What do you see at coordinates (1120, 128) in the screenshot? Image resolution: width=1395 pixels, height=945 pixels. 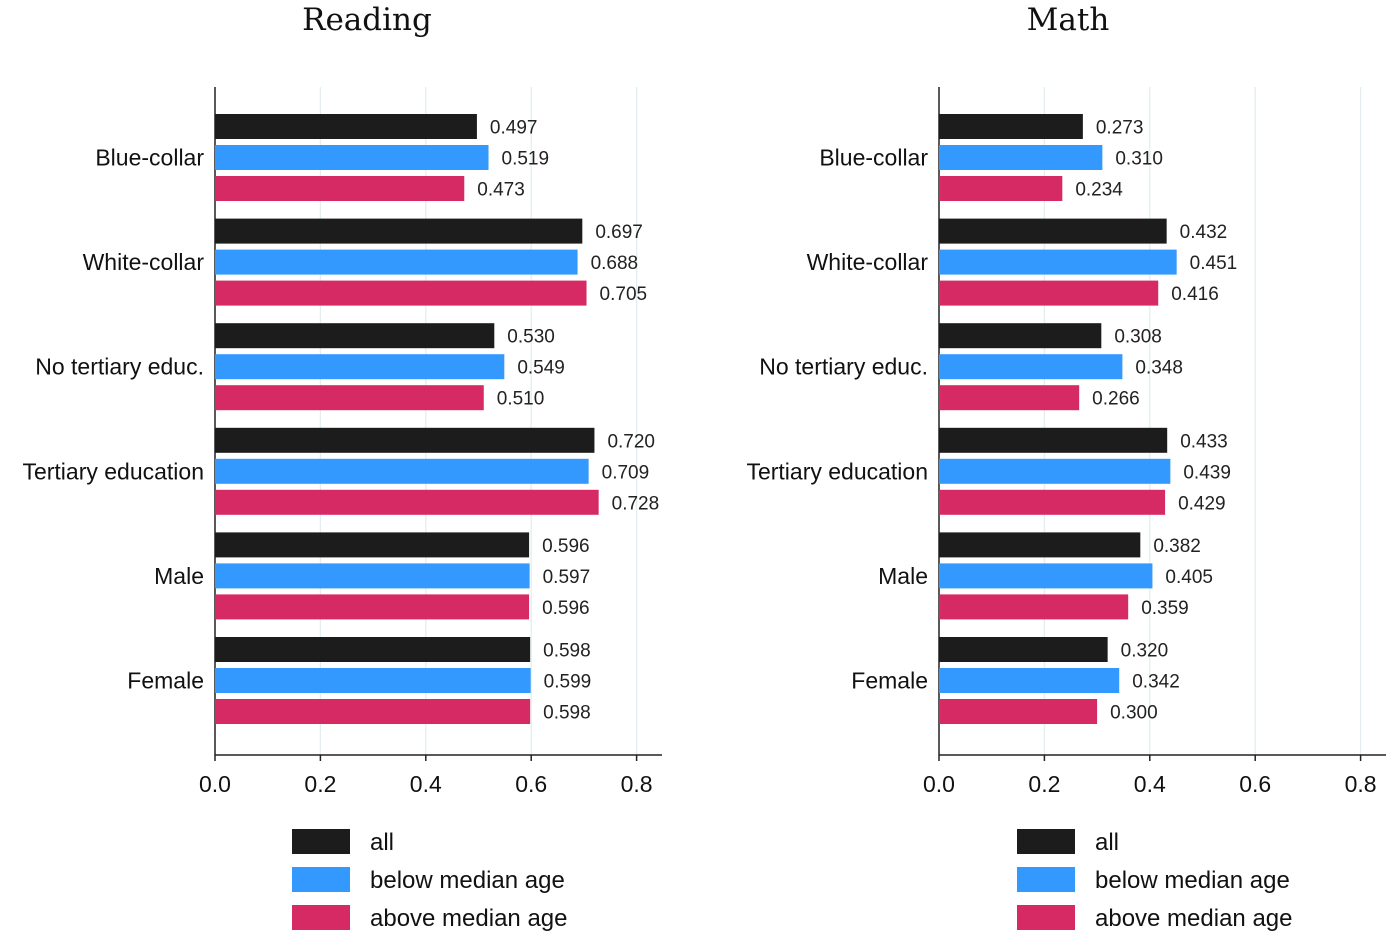 I see `bar-value-label: 0.273` at bounding box center [1120, 128].